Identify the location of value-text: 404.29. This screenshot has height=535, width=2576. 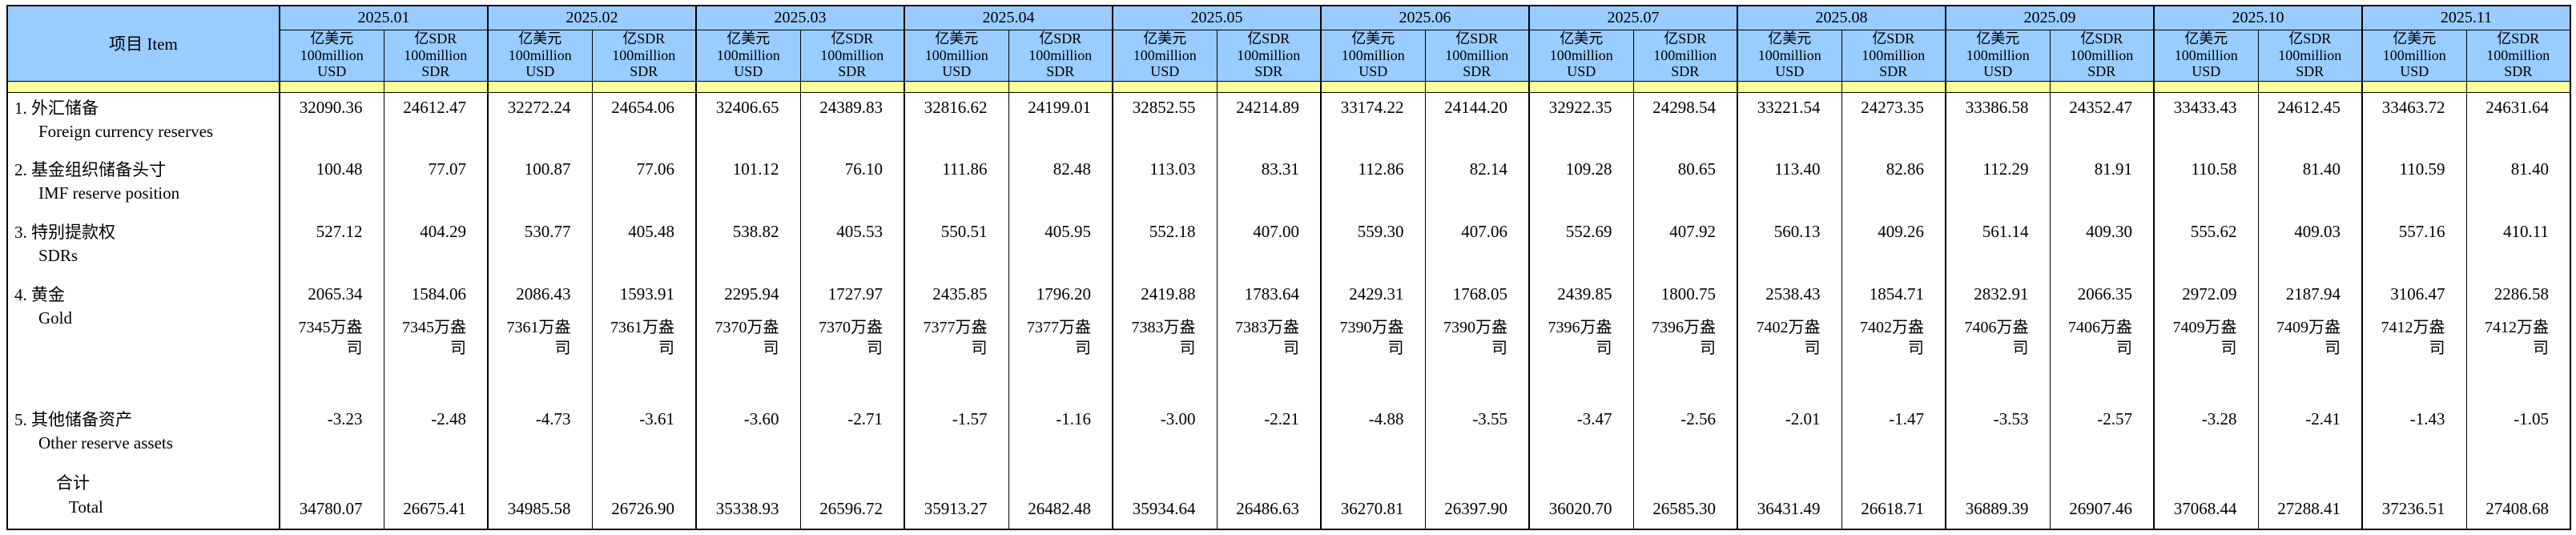
(443, 231).